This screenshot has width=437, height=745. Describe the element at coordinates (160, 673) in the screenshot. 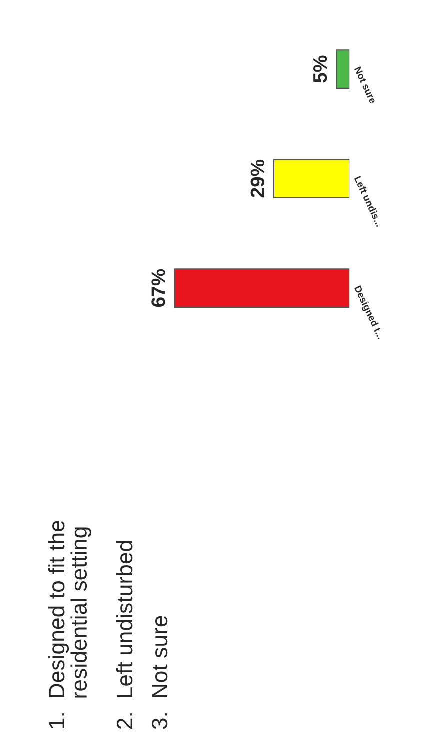

I see `text: 3. Not sure` at that location.